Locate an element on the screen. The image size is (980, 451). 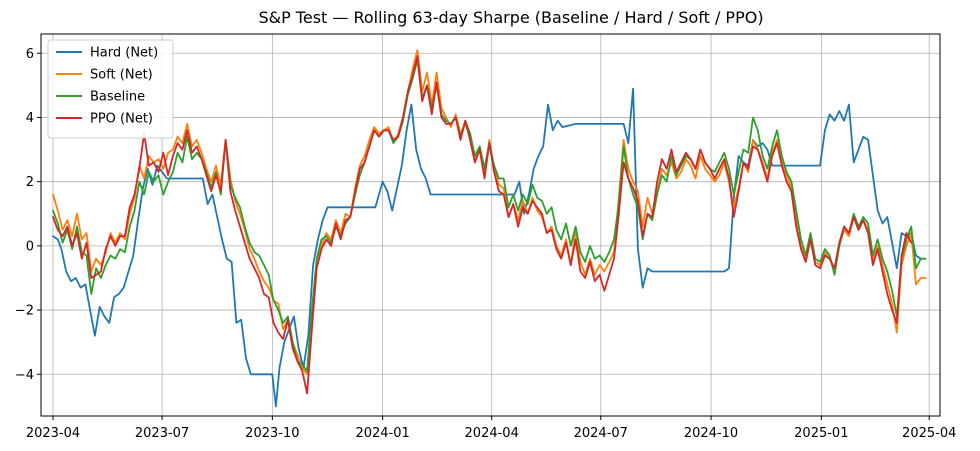
x-tick-label: 2024-10 is located at coordinates (711, 433).